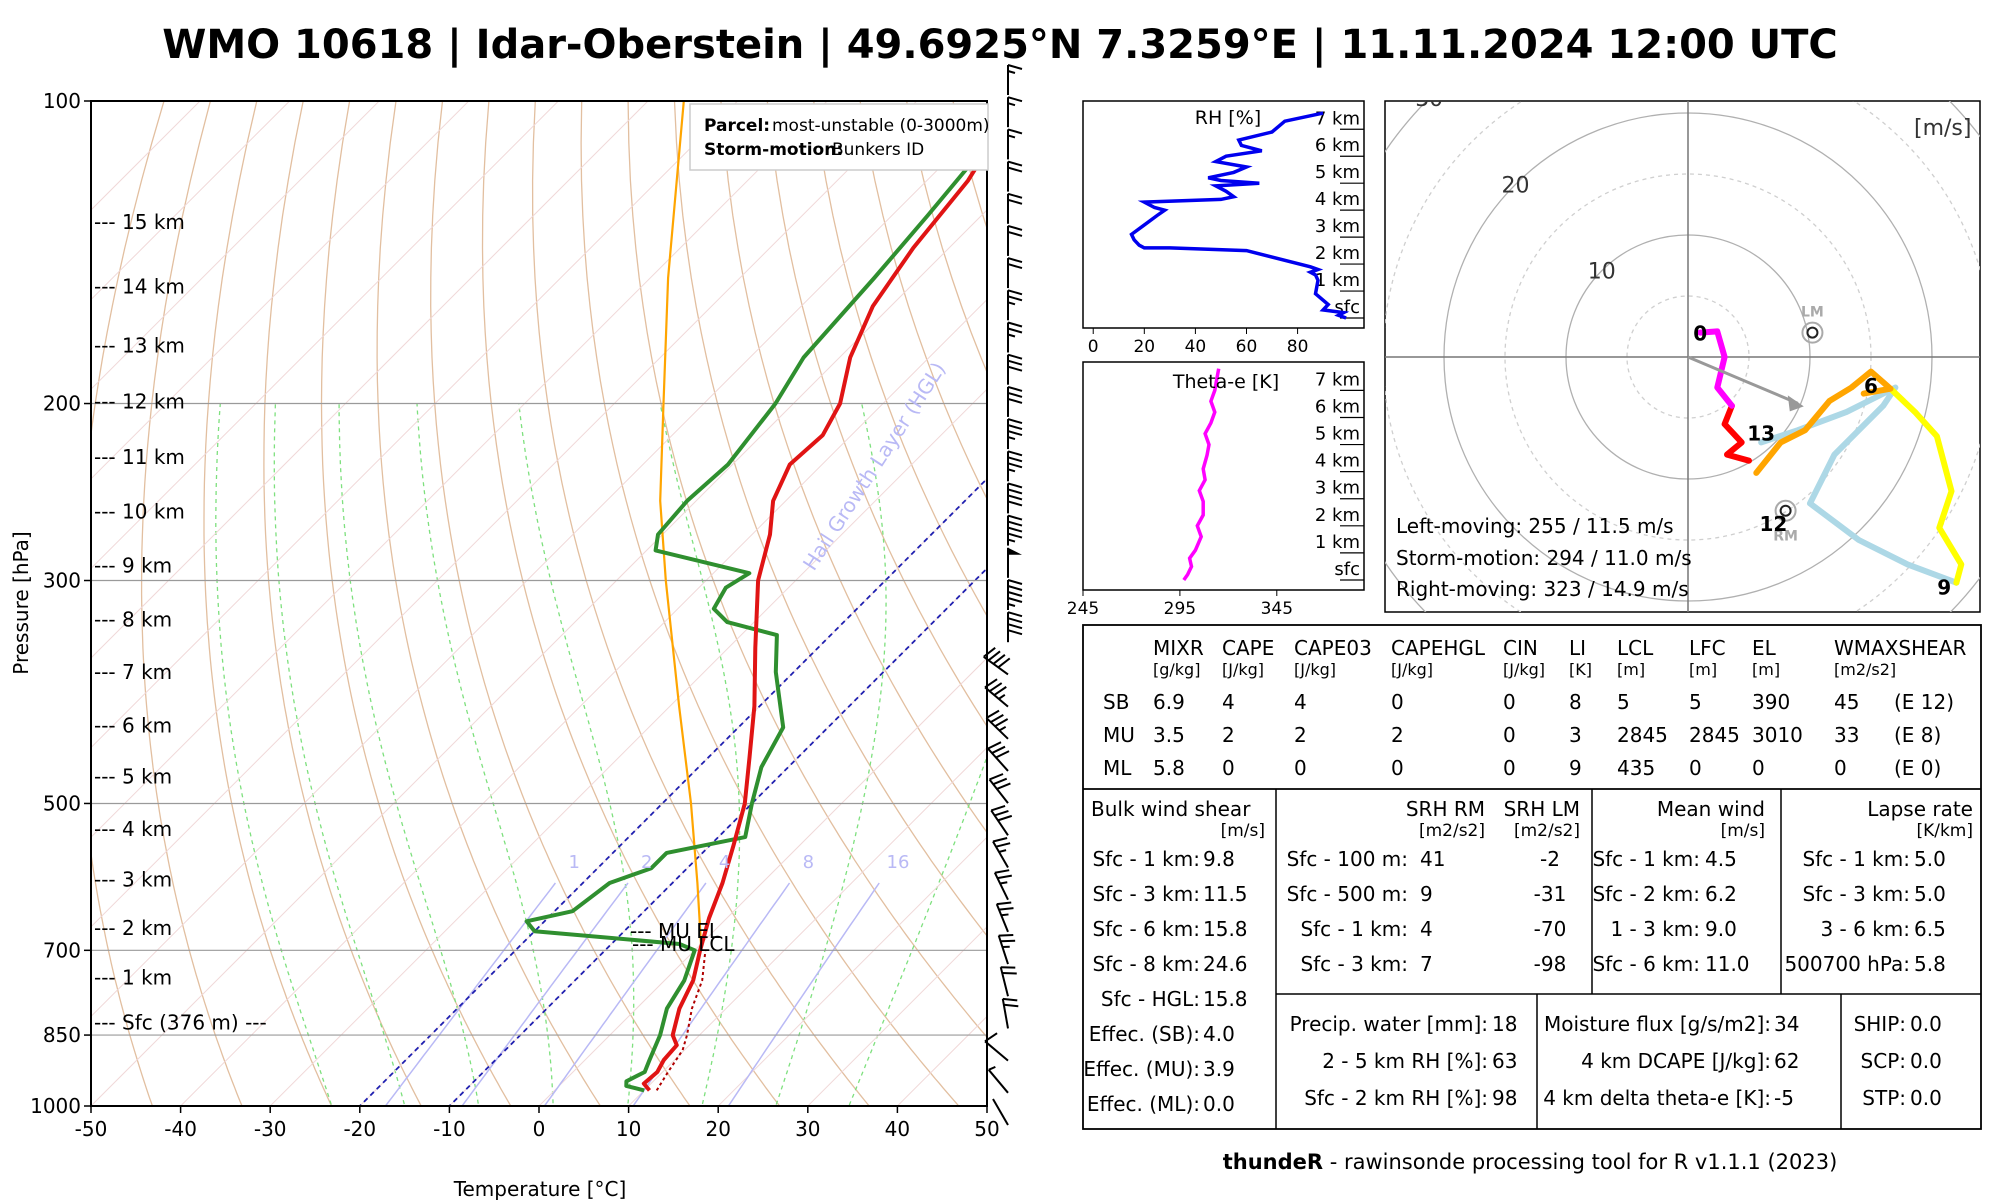  I want to click on mixing-ratio-label: 1, so click(573, 862).